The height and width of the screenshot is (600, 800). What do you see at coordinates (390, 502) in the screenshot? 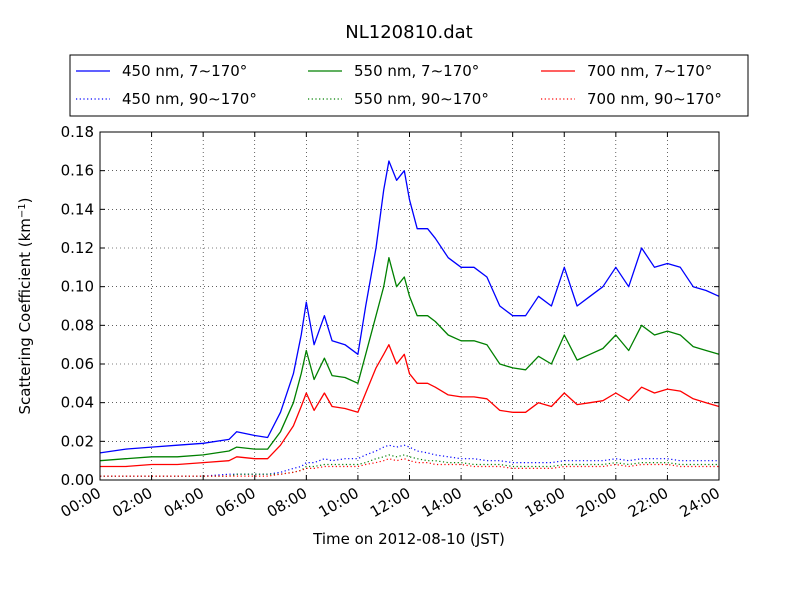
I see `x-tick-label: 12:00` at bounding box center [390, 502].